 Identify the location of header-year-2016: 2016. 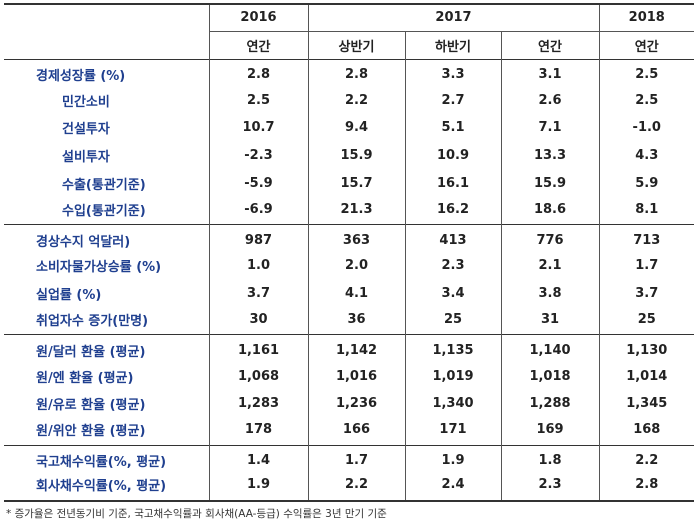
(258, 18).